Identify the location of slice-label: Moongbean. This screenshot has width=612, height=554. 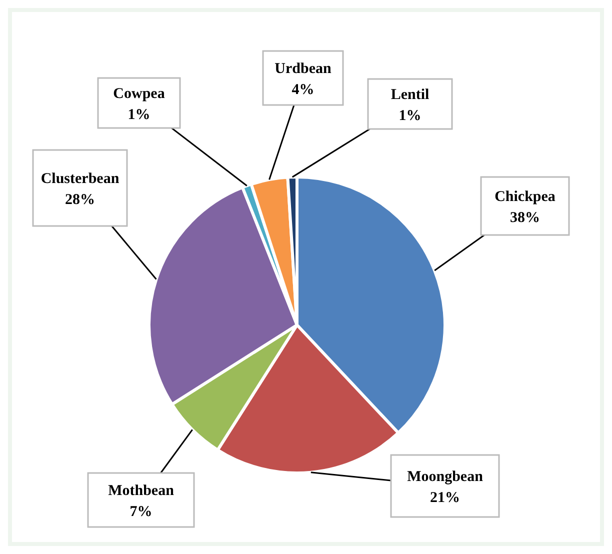
(445, 477).